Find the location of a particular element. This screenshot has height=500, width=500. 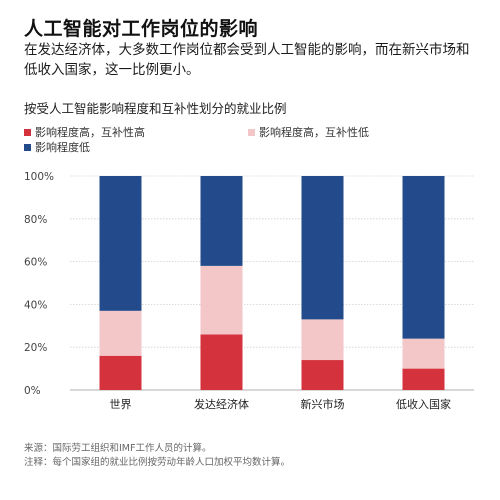

legend-item-low: 影响程度低 is located at coordinates (57, 147).